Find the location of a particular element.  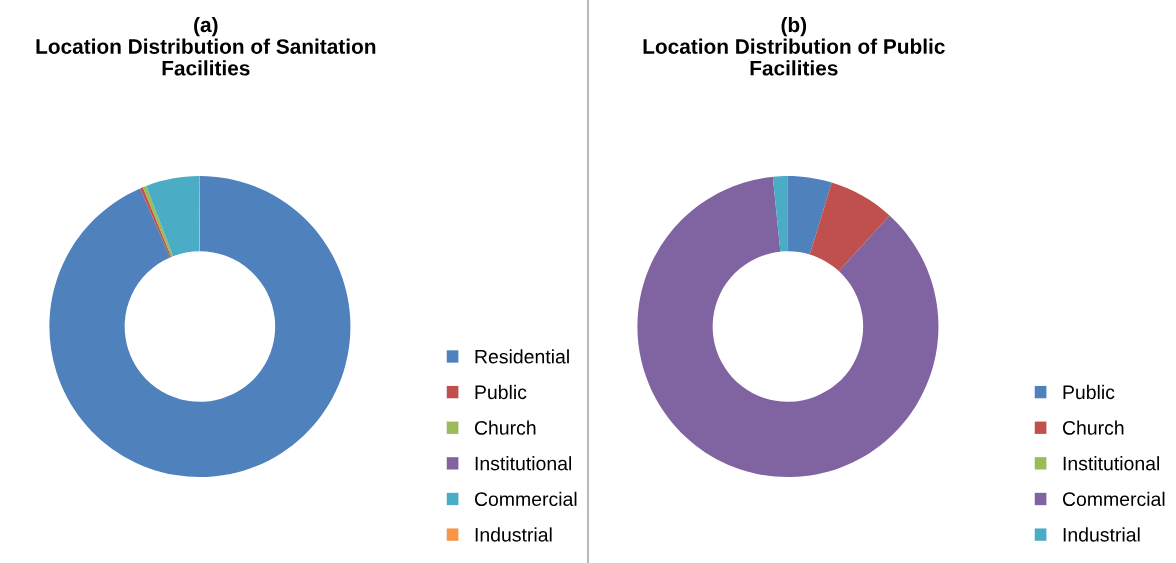

chart-title: (a) Location Distribution of Sanitation Facilities is located at coordinates (206, 46).